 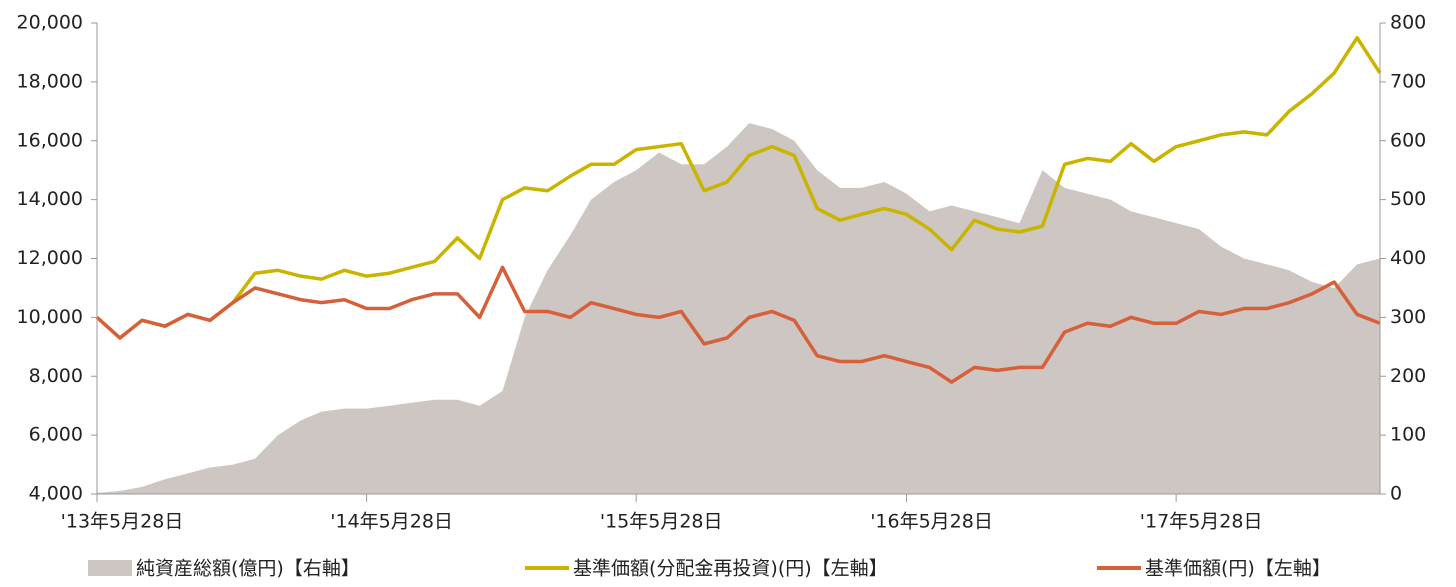 I want to click on y-tick-label: 20,000, so click(x=50, y=23).